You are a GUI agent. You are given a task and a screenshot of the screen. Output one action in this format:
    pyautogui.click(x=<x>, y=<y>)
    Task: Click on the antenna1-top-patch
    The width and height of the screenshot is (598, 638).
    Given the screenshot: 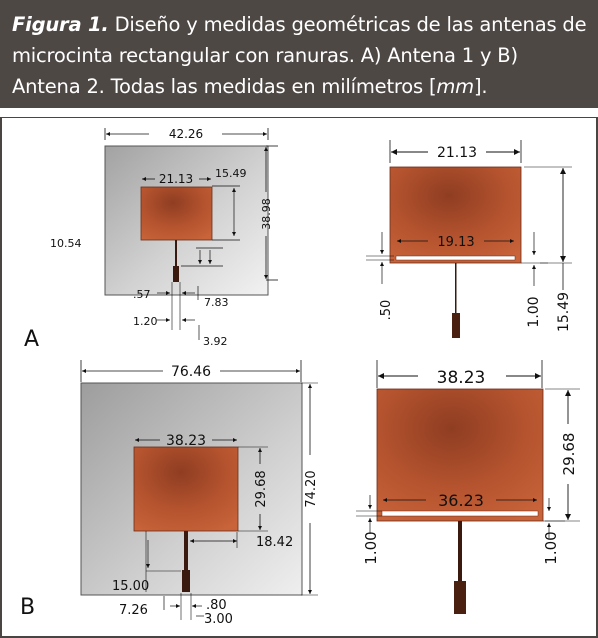 What is the action you would take?
    pyautogui.click(x=455, y=215)
    